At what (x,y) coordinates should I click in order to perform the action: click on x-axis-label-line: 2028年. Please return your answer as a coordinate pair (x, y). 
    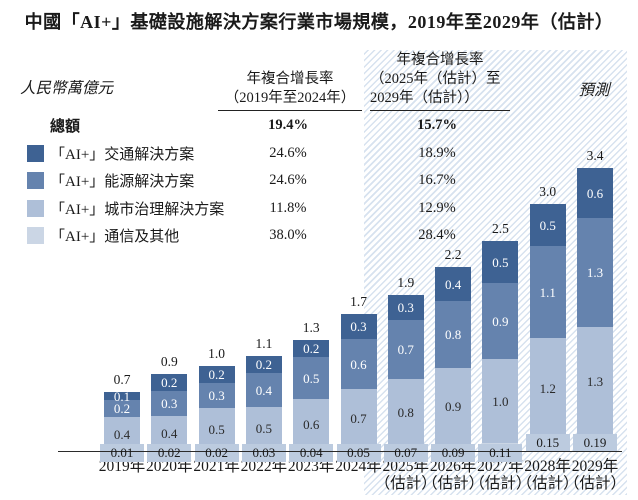
    Looking at the image, I should click on (547, 466).